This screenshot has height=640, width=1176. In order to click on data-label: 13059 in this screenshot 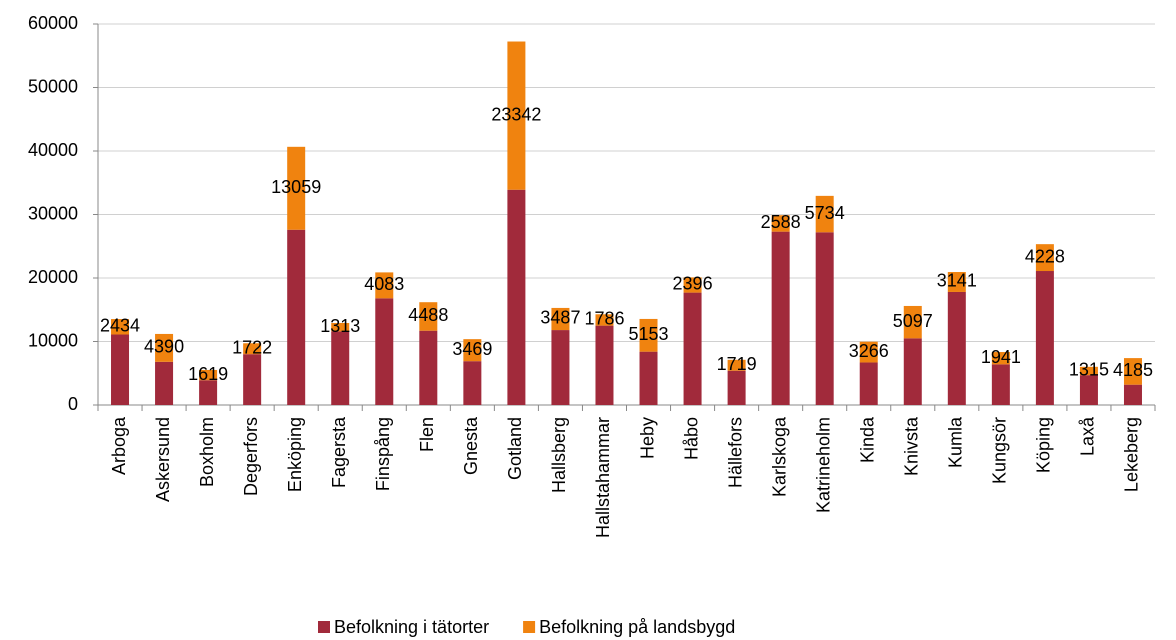, I will do `click(296, 187)`.